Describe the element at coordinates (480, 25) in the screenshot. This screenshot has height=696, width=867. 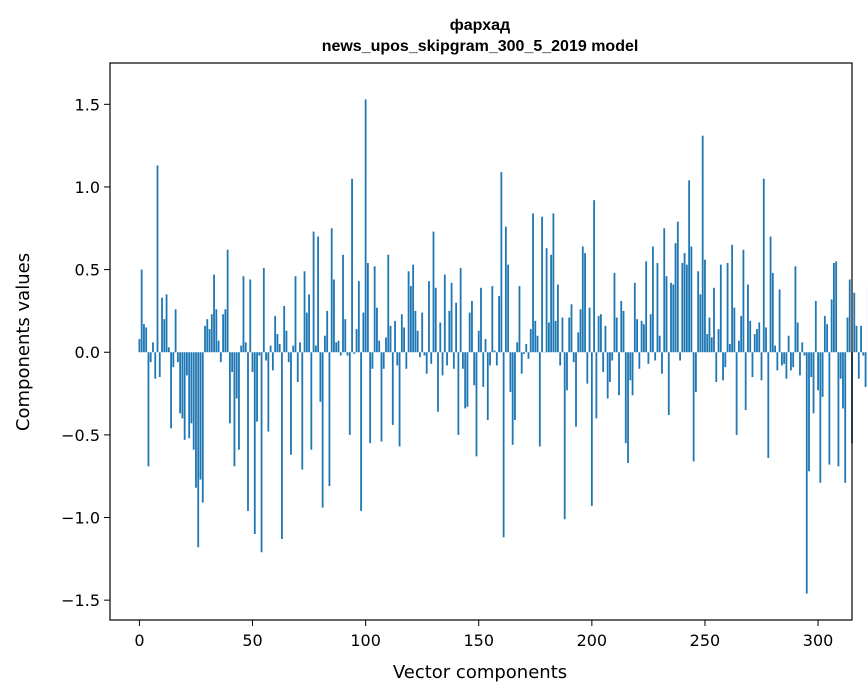
I see `chart-title: фархад` at that location.